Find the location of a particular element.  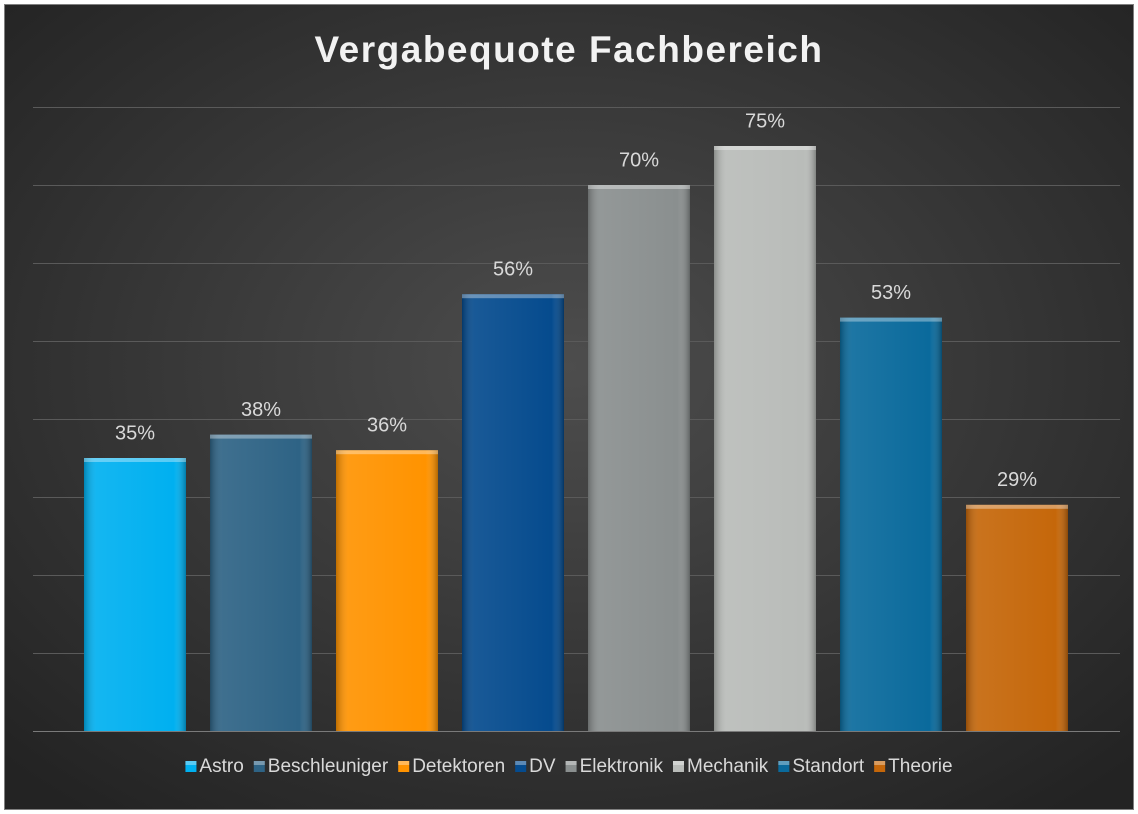

legend-item: Mechanik is located at coordinates (720, 766).